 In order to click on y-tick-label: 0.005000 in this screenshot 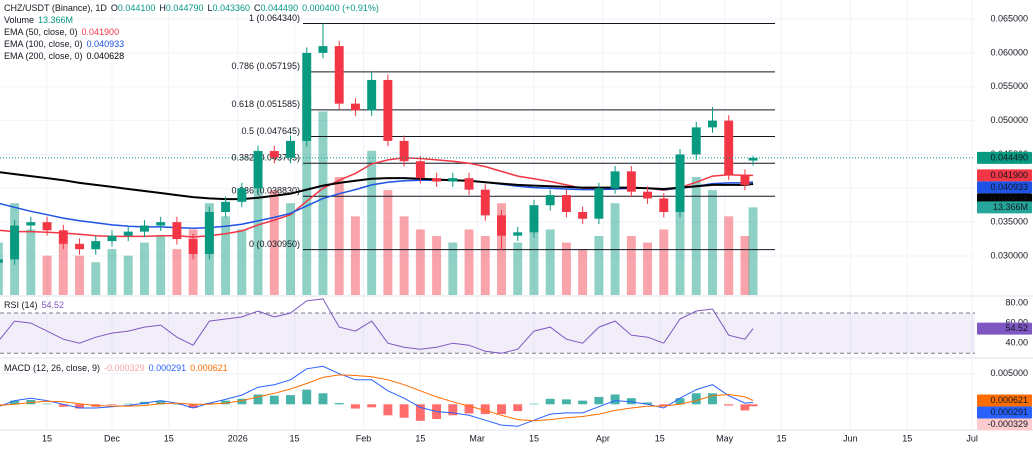, I will do `click(1009, 373)`.